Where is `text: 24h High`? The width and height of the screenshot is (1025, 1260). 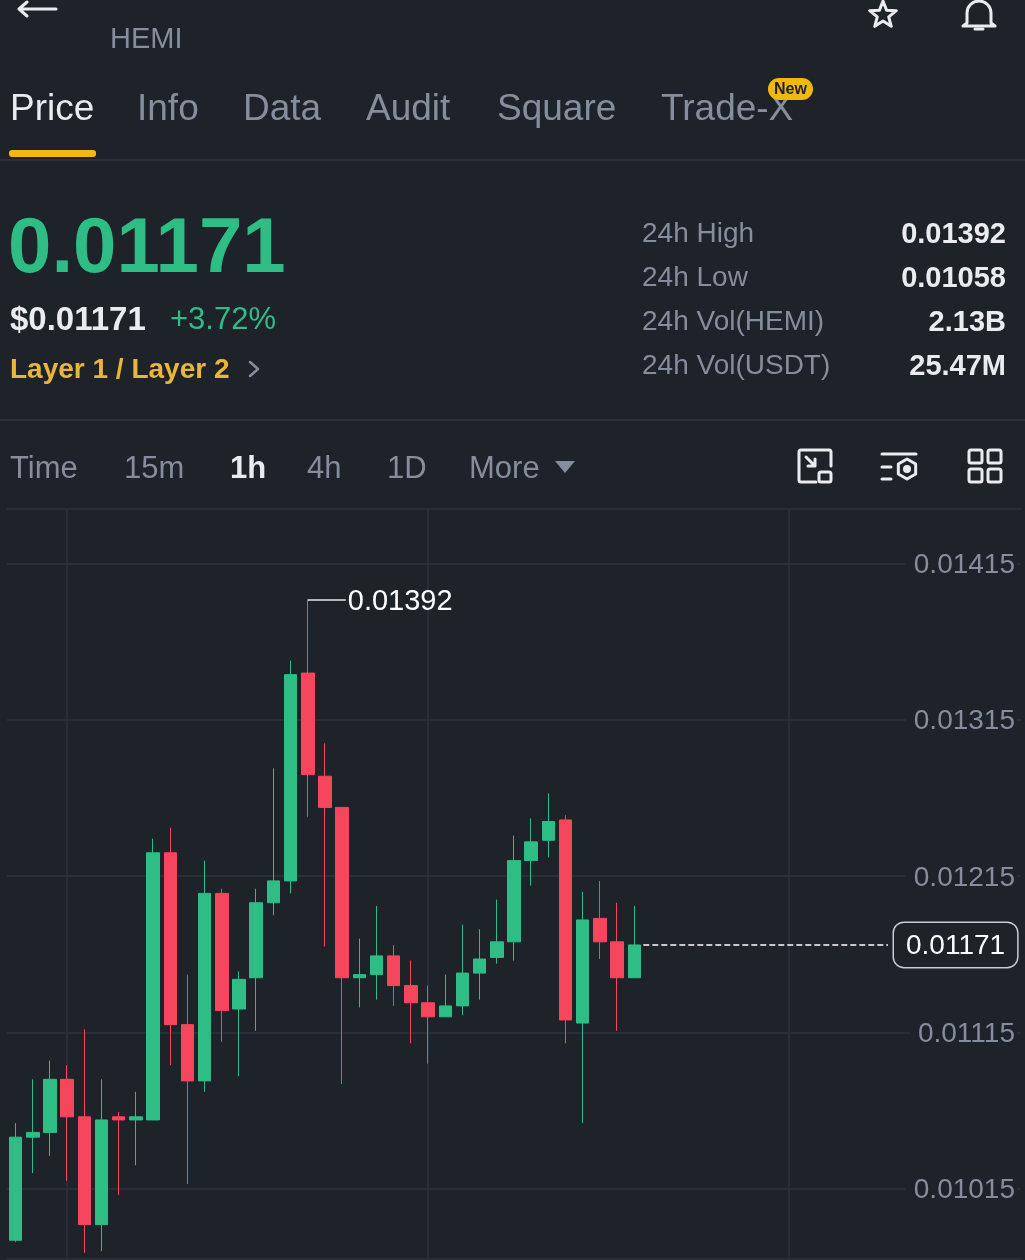
text: 24h High is located at coordinates (698, 232).